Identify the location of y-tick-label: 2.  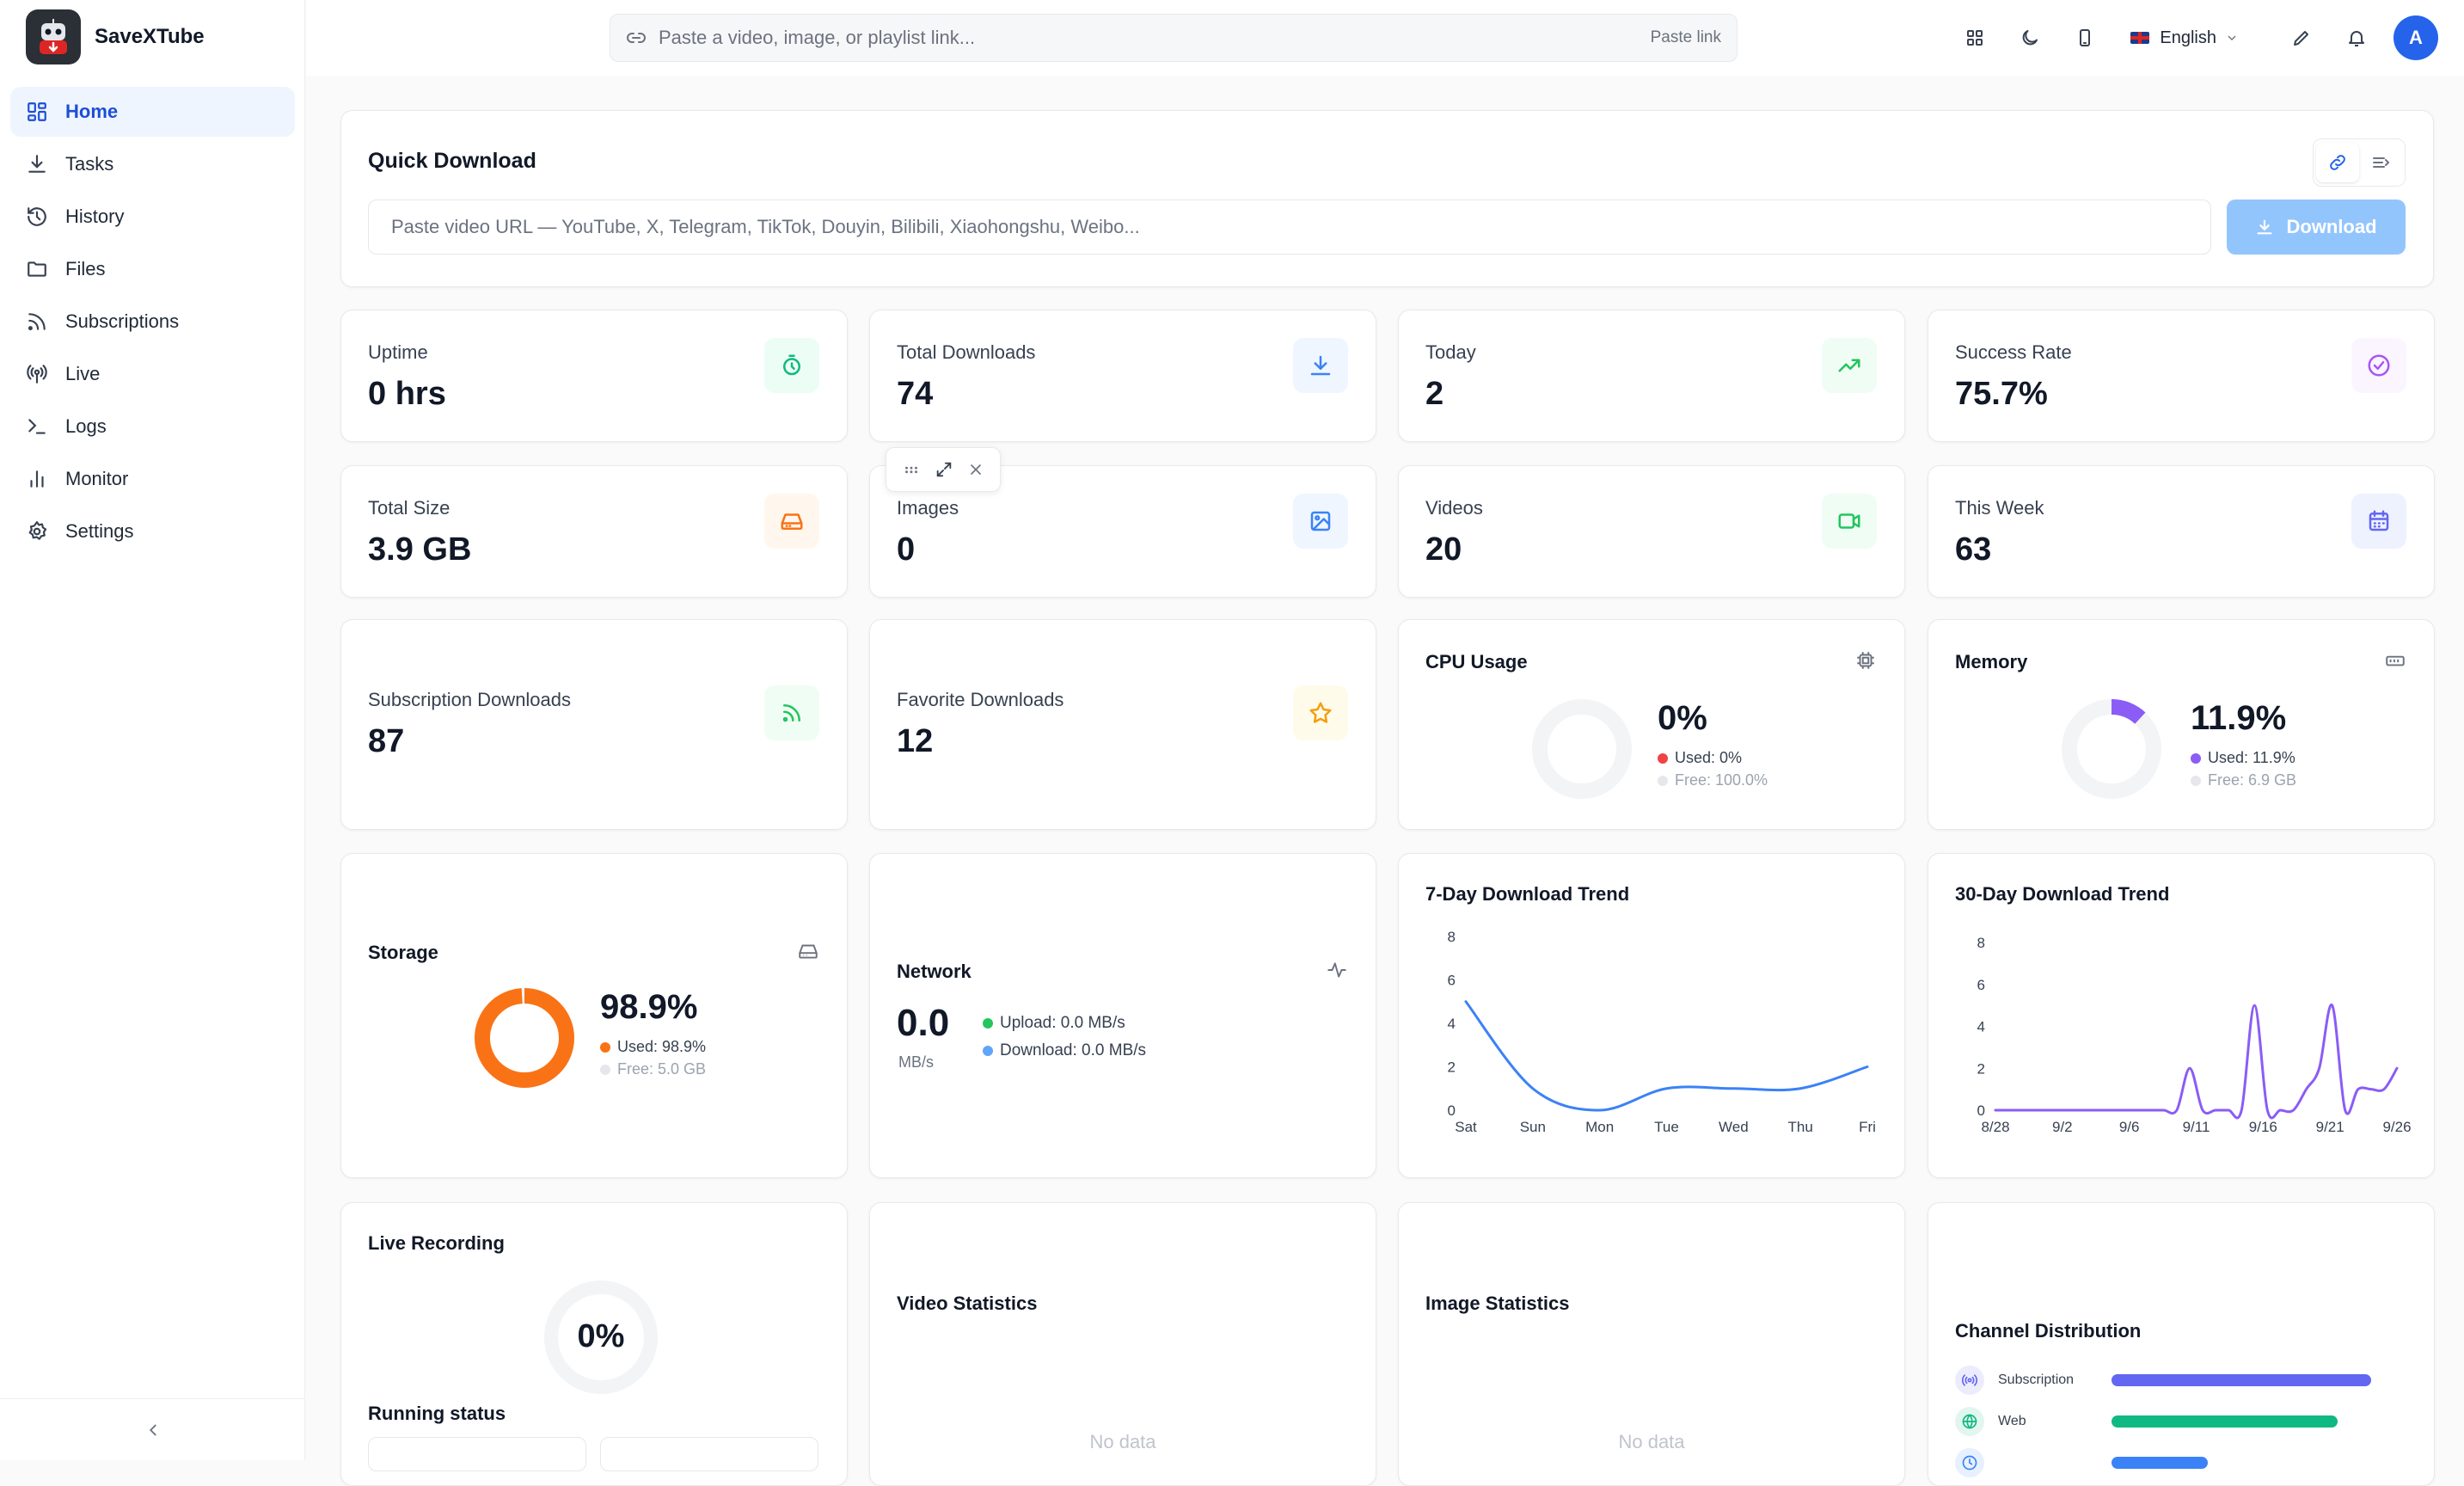
(1452, 1067).